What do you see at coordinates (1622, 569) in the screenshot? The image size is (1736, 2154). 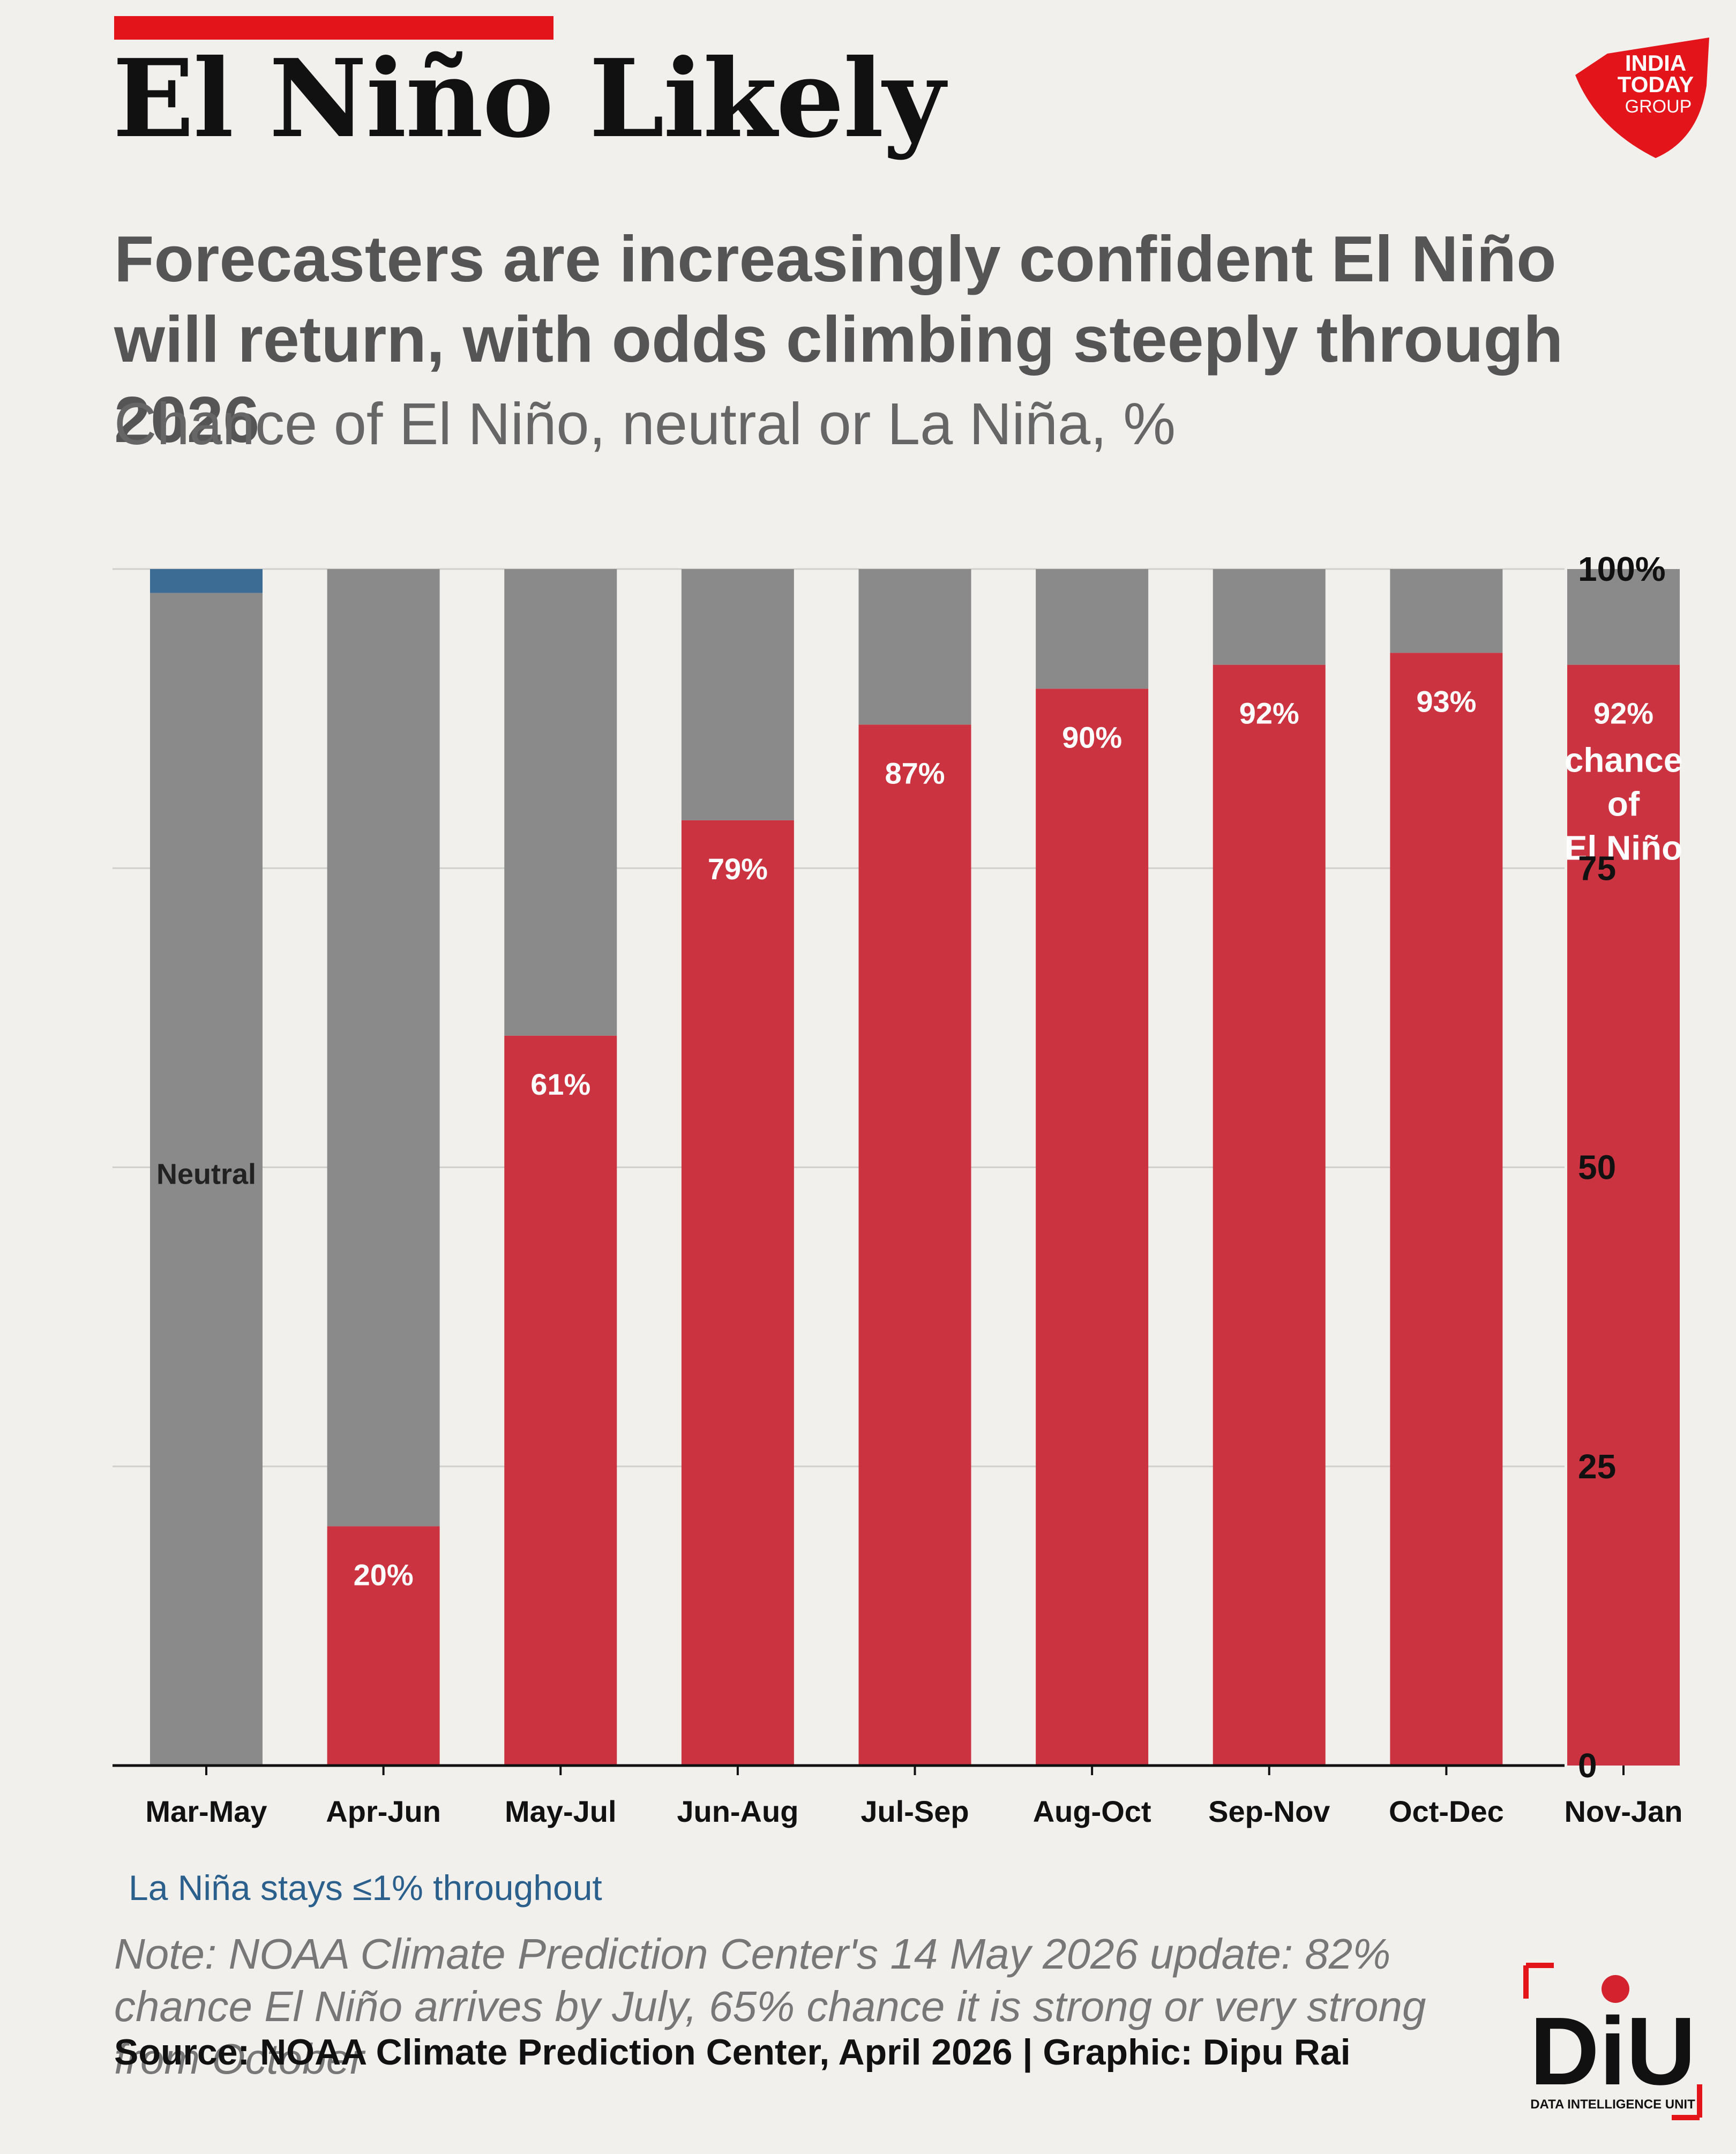 I see `y-tick-label: 100%` at bounding box center [1622, 569].